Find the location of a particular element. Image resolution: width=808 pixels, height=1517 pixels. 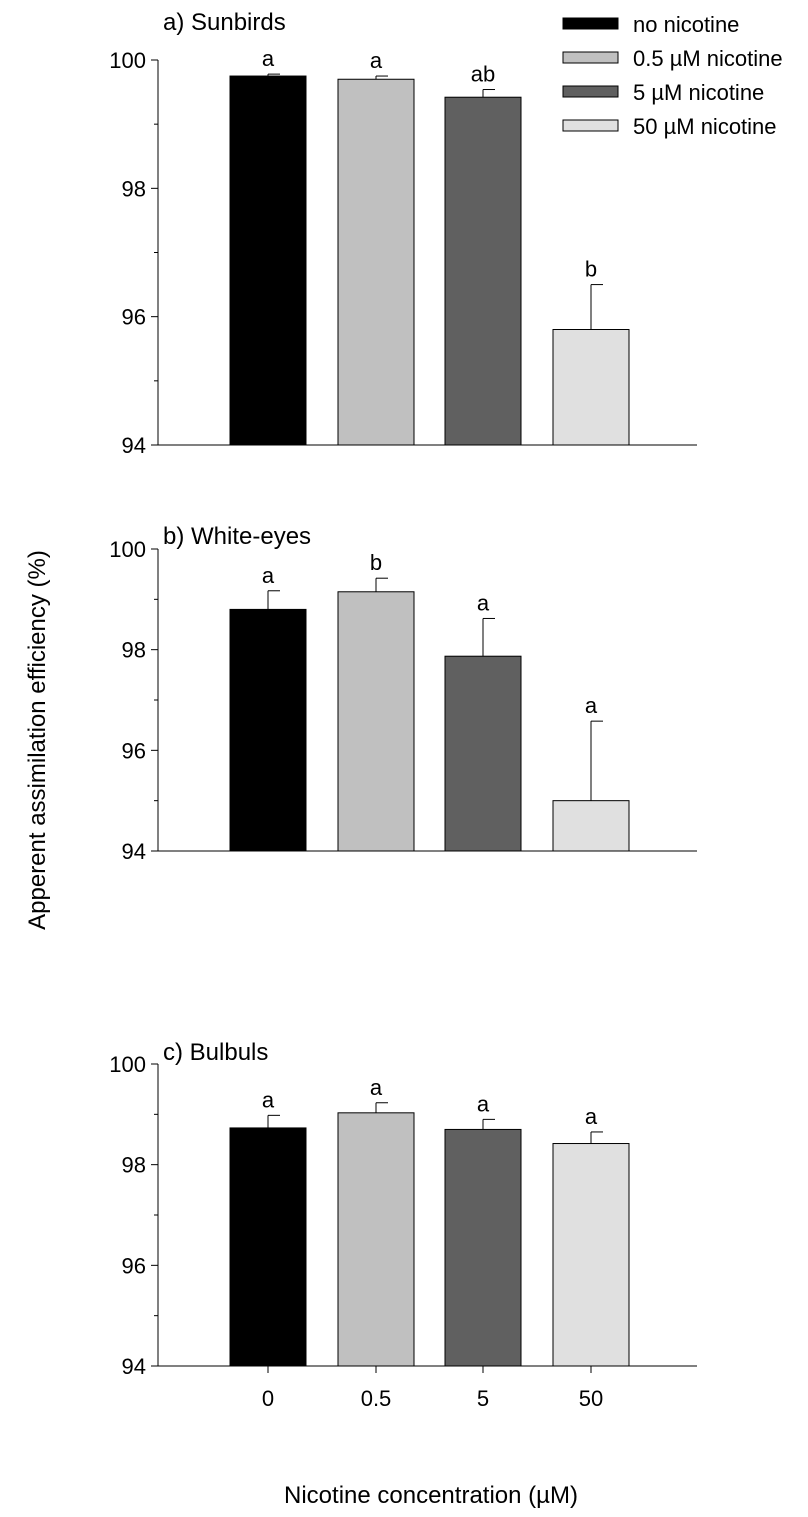

legend-label-0.5: 0.5 µM nicotine is located at coordinates (708, 58).